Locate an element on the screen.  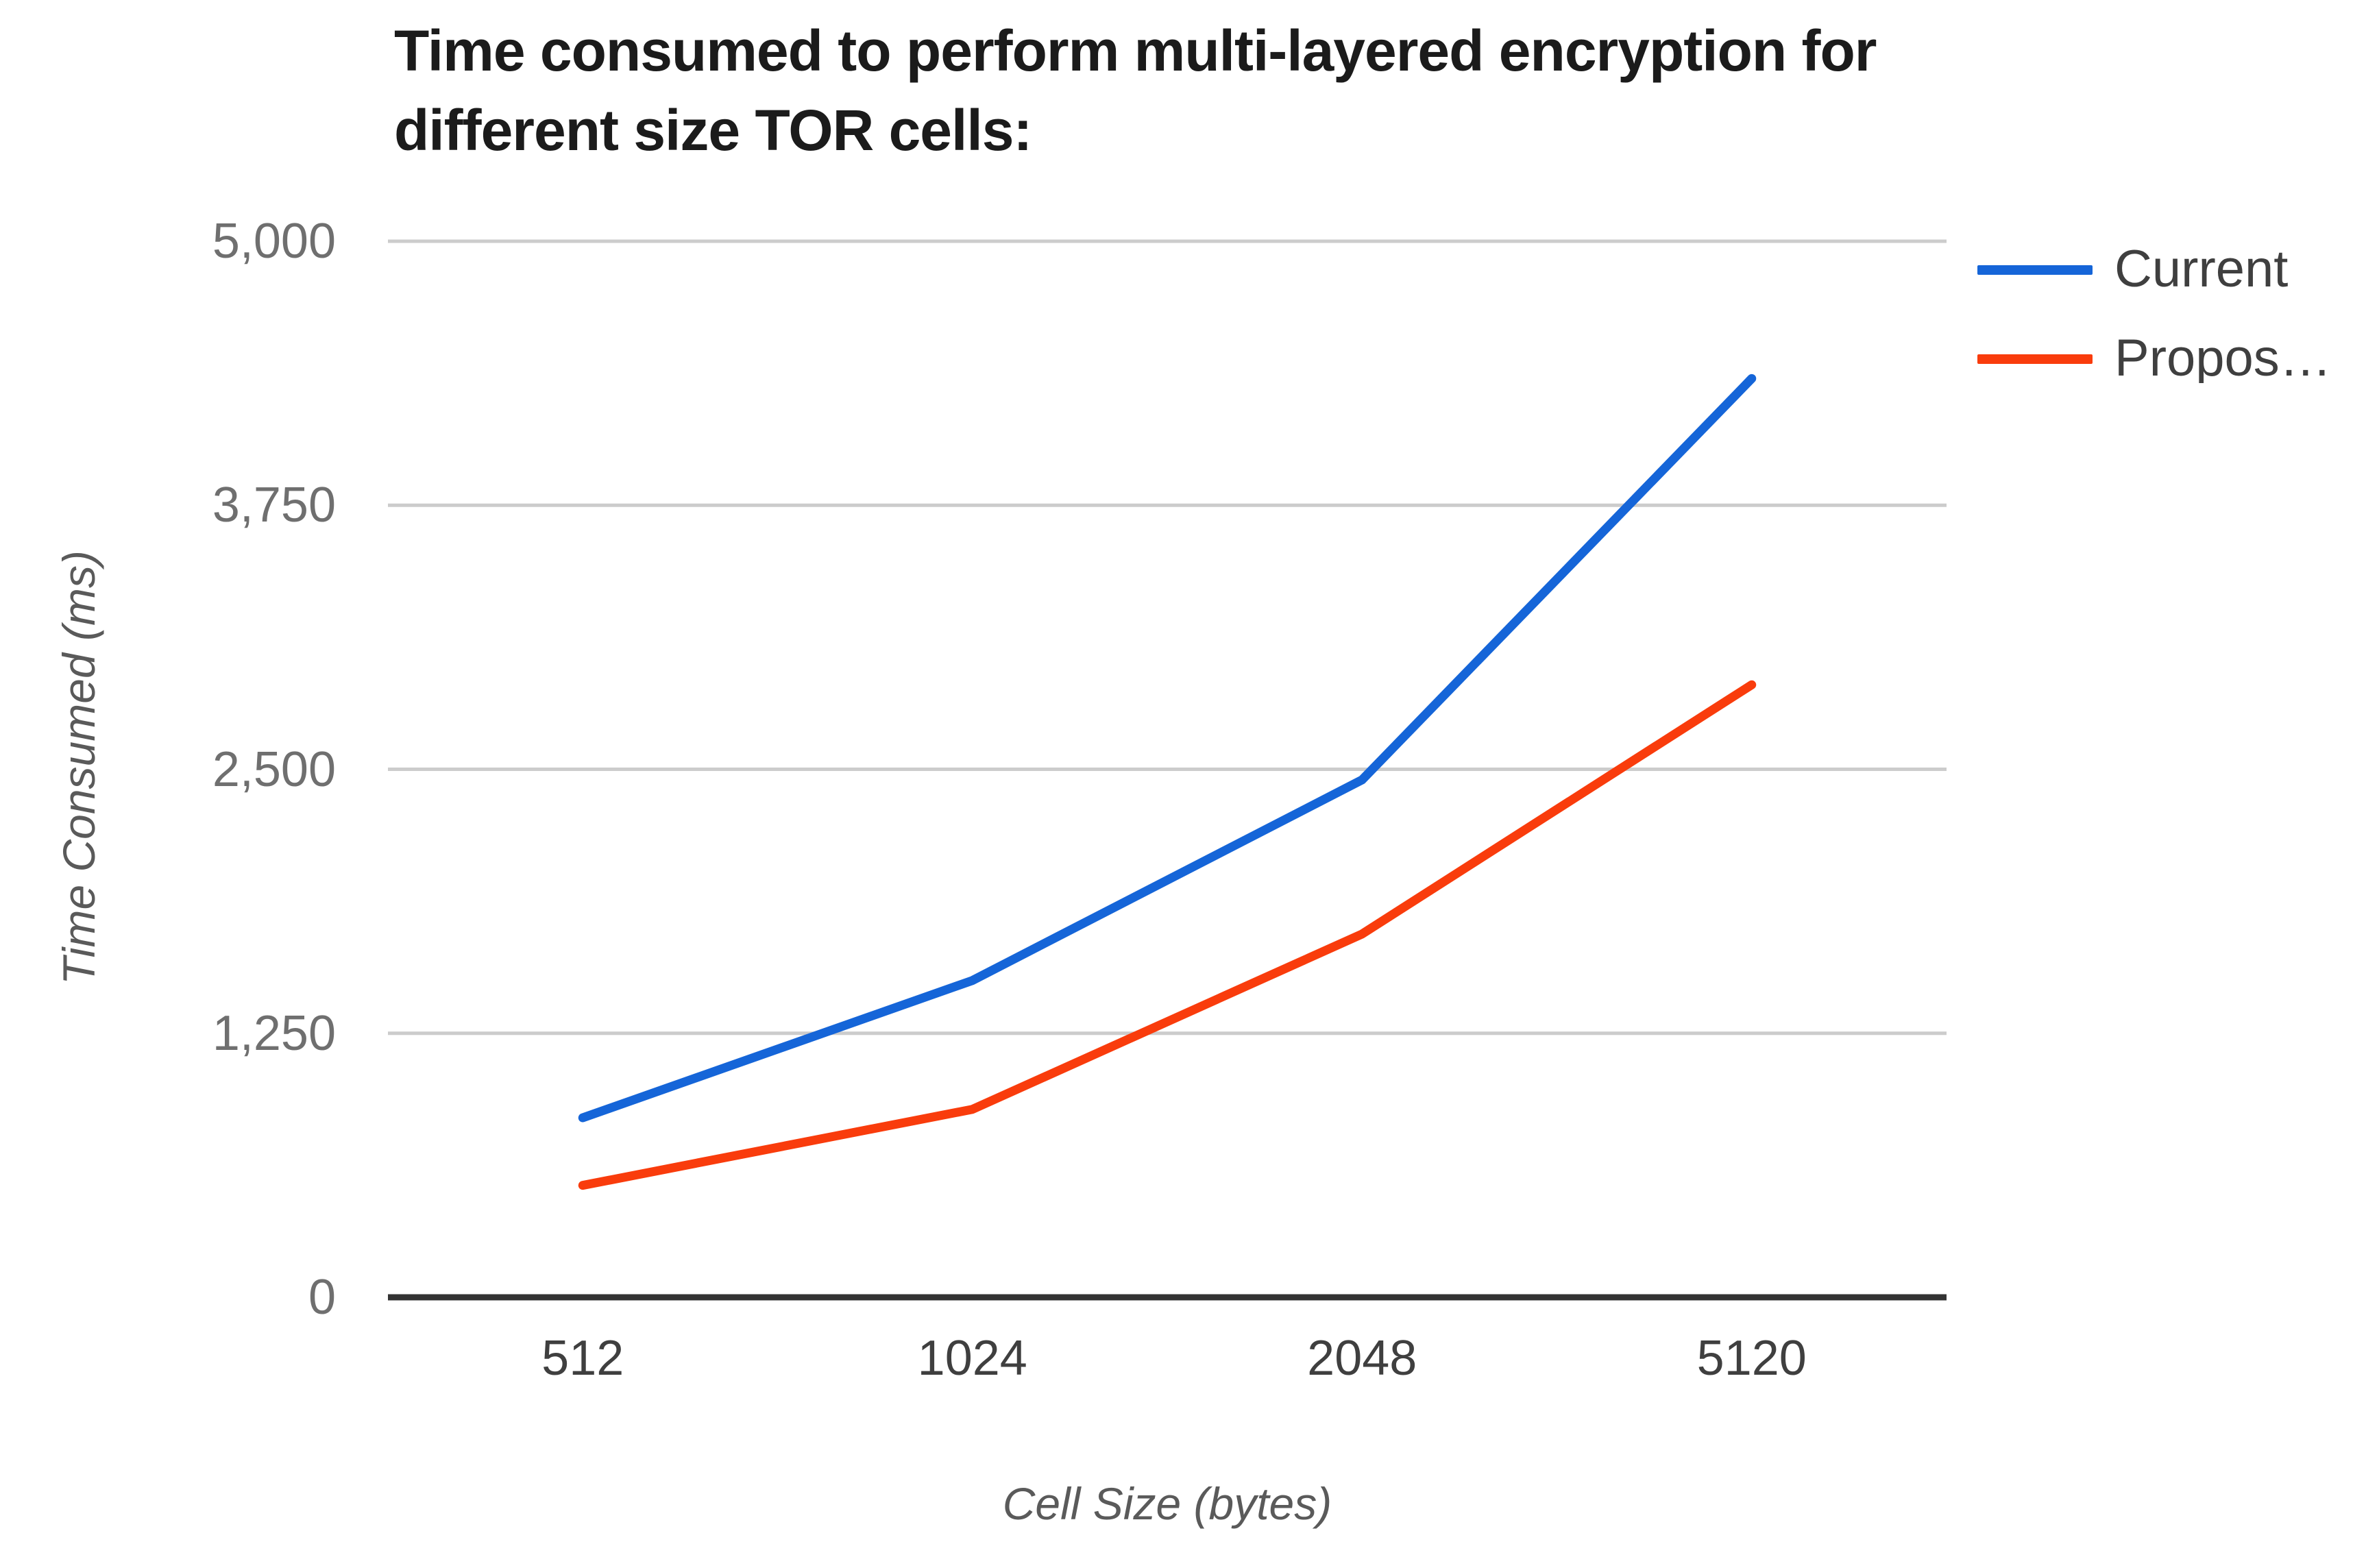
y-tick-label: 0 is located at coordinates (322, 1297).